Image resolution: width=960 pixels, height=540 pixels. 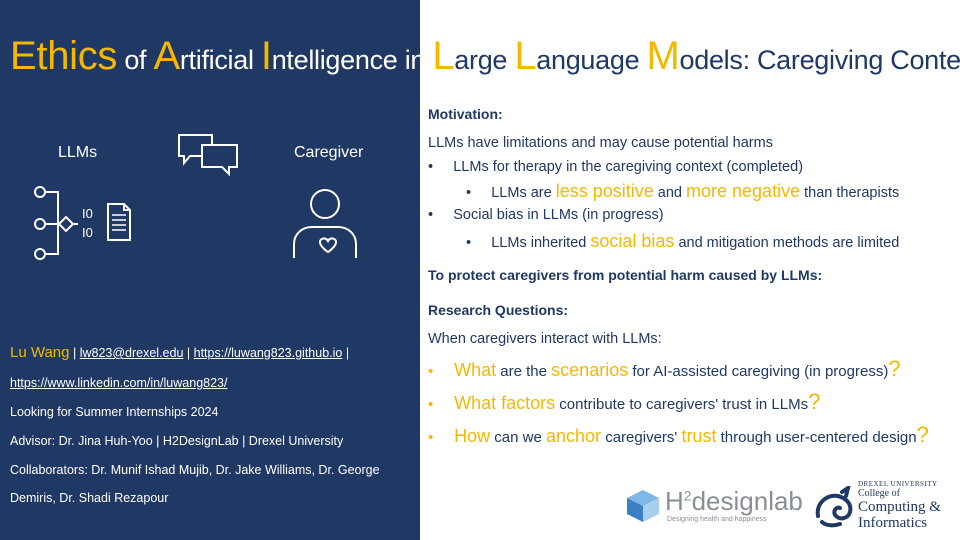 I want to click on when-text: When caregivers interact with LLMs:, so click(x=545, y=339).